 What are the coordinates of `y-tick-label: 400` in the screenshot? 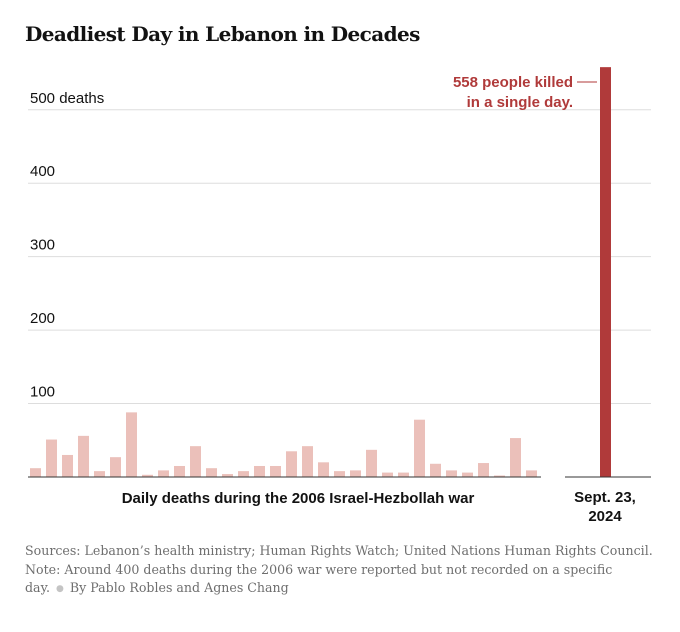 It's located at (42, 171).